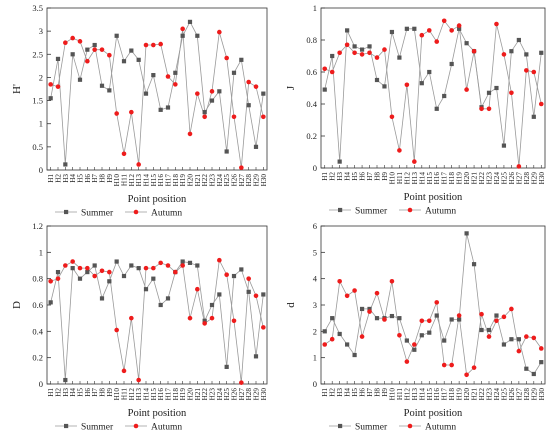  What do you see at coordinates (118, 214) in the screenshot?
I see `legend: Summer Autumn` at bounding box center [118, 214].